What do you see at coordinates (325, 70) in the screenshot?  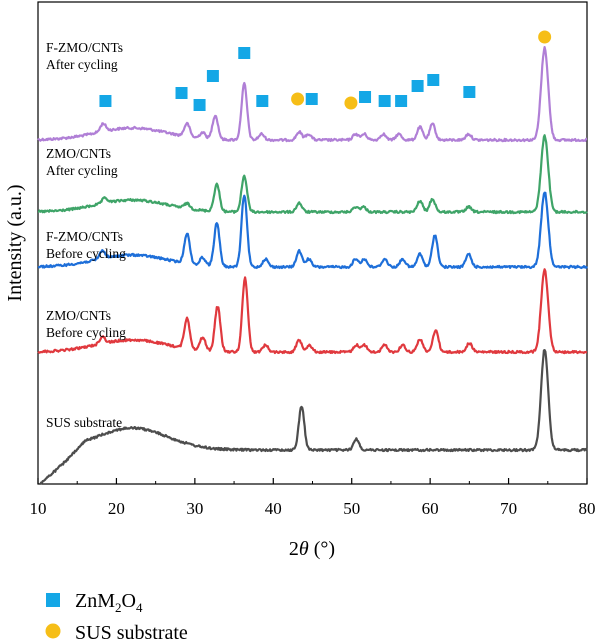 I see `phase-markers` at bounding box center [325, 70].